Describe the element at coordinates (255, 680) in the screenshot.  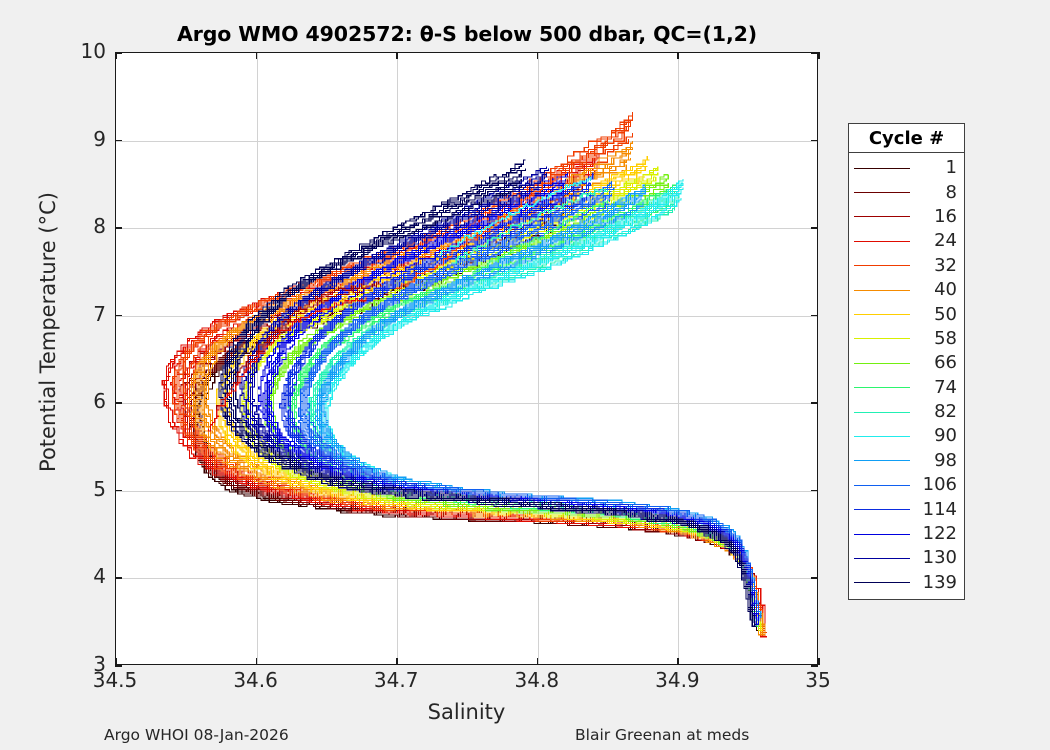
I see `x-tick-label: 34.6` at that location.